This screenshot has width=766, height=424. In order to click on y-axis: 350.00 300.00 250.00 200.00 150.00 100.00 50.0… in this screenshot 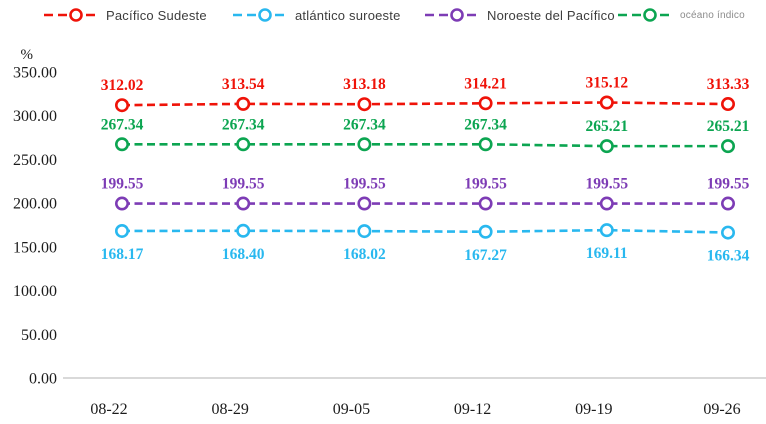, I will do `click(35, 226)`.